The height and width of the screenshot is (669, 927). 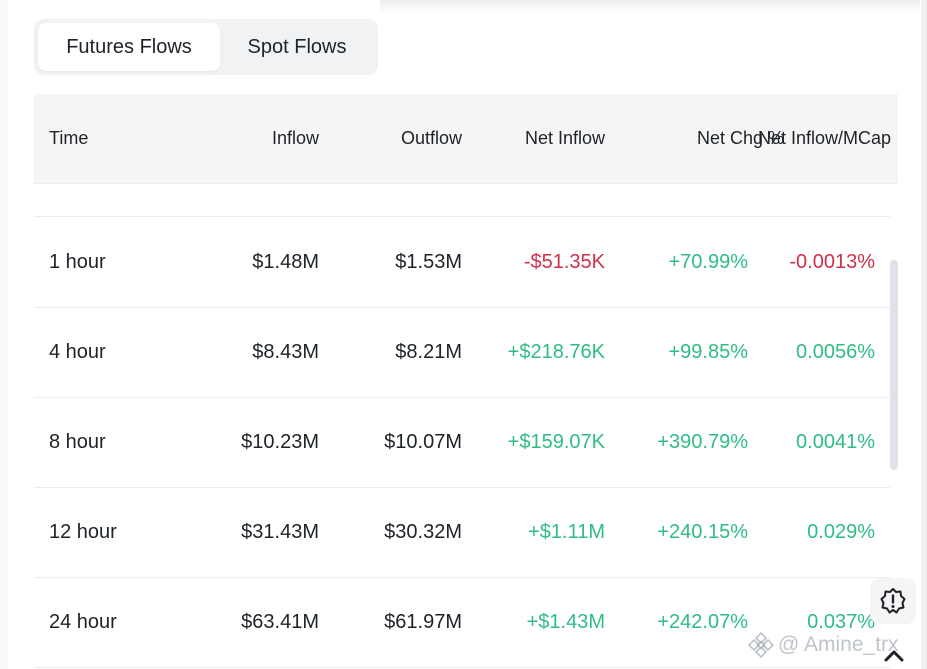 What do you see at coordinates (285, 262) in the screenshot?
I see `cell-inflow: $1.48M` at bounding box center [285, 262].